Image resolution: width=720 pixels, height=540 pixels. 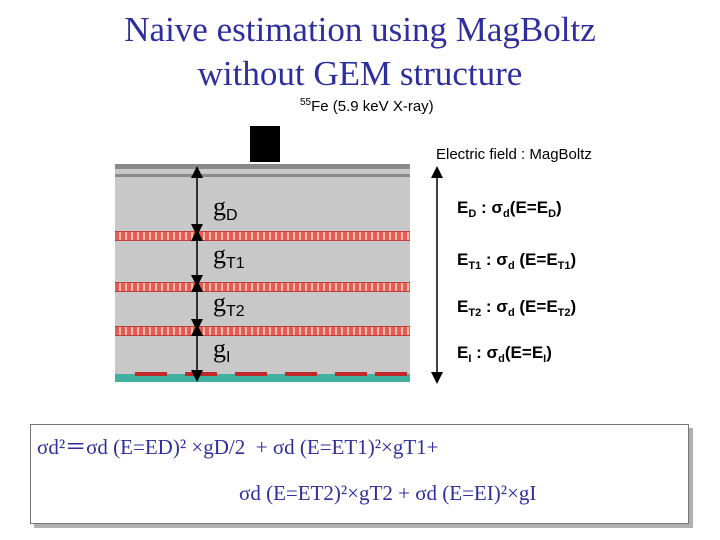 What do you see at coordinates (222, 350) in the screenshot?
I see `gap-label-i: gI` at bounding box center [222, 350].